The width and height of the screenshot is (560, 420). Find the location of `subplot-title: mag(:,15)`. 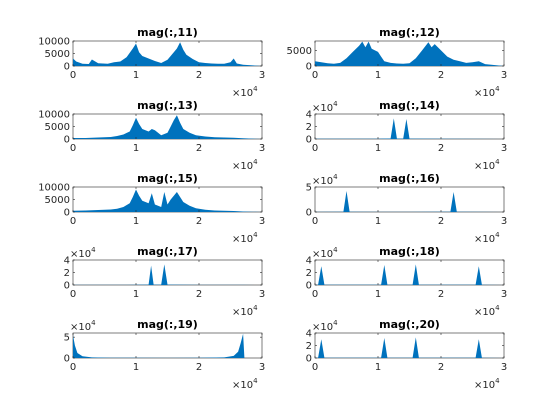

subplot-title: mag(:,15) is located at coordinates (167, 178).